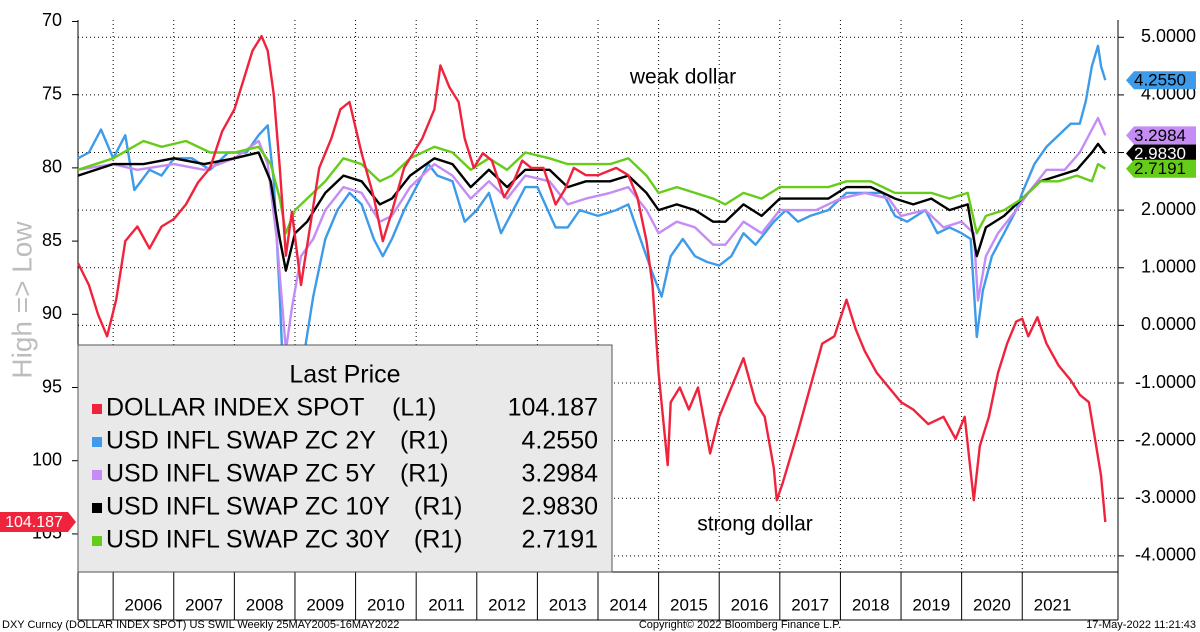  What do you see at coordinates (52, 93) in the screenshot?
I see `y-tick-label: 75` at bounding box center [52, 93].